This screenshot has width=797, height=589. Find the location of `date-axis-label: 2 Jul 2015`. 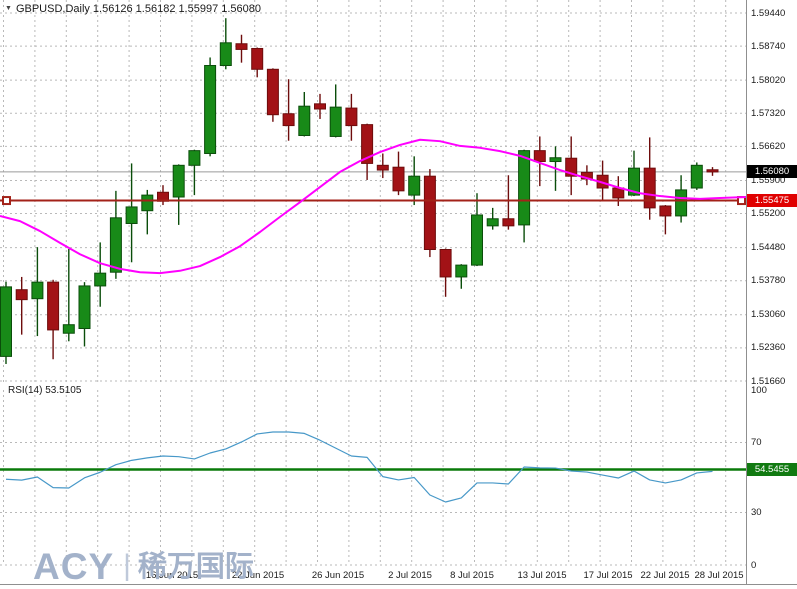

date-axis-label: 2 Jul 2015 is located at coordinates (410, 575).